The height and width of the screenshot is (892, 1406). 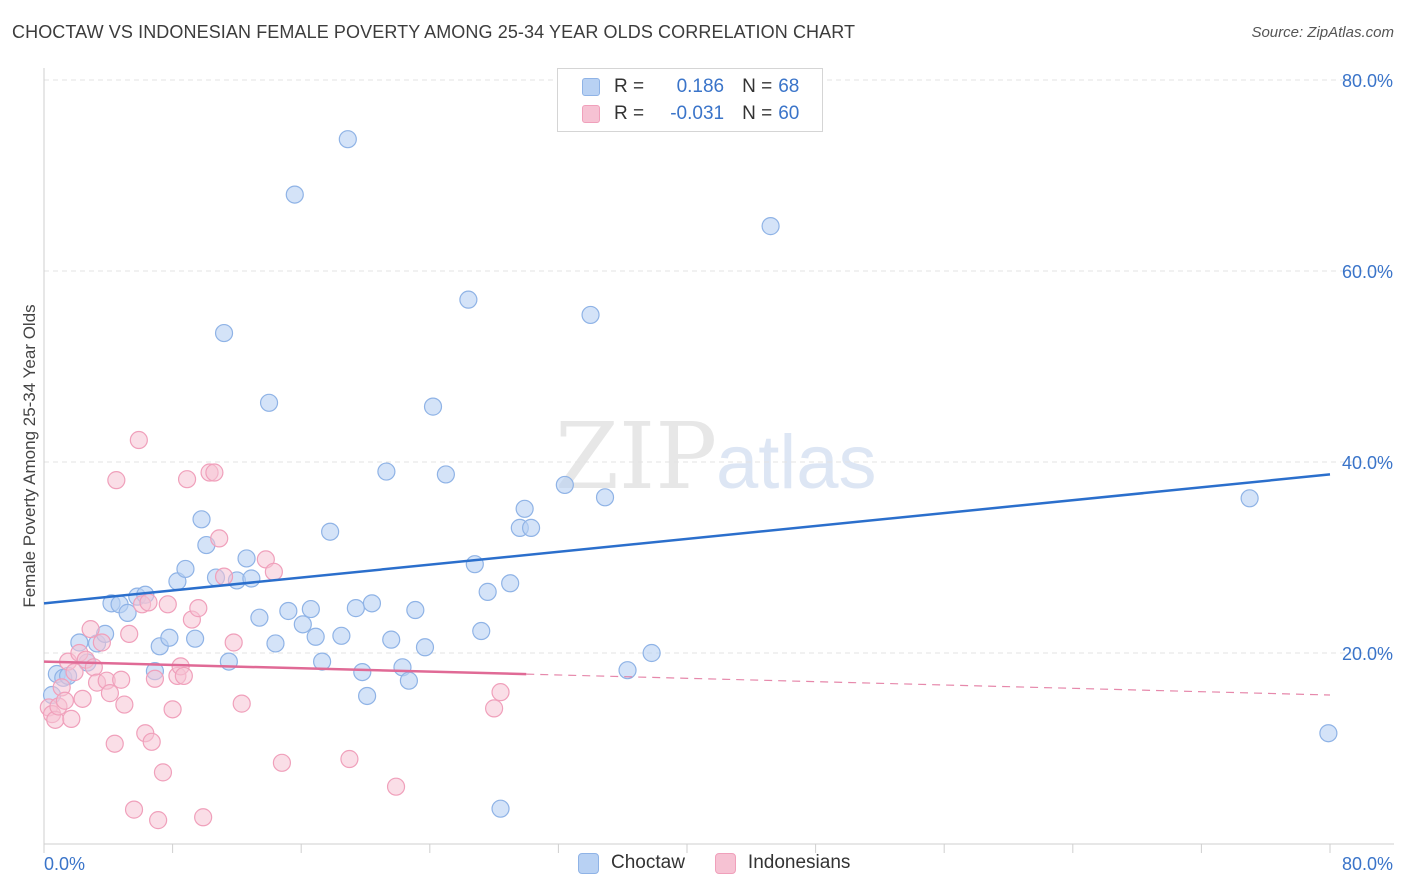 What do you see at coordinates (1367, 272) in the screenshot?
I see `y-tick-label: 60.0%` at bounding box center [1367, 272].